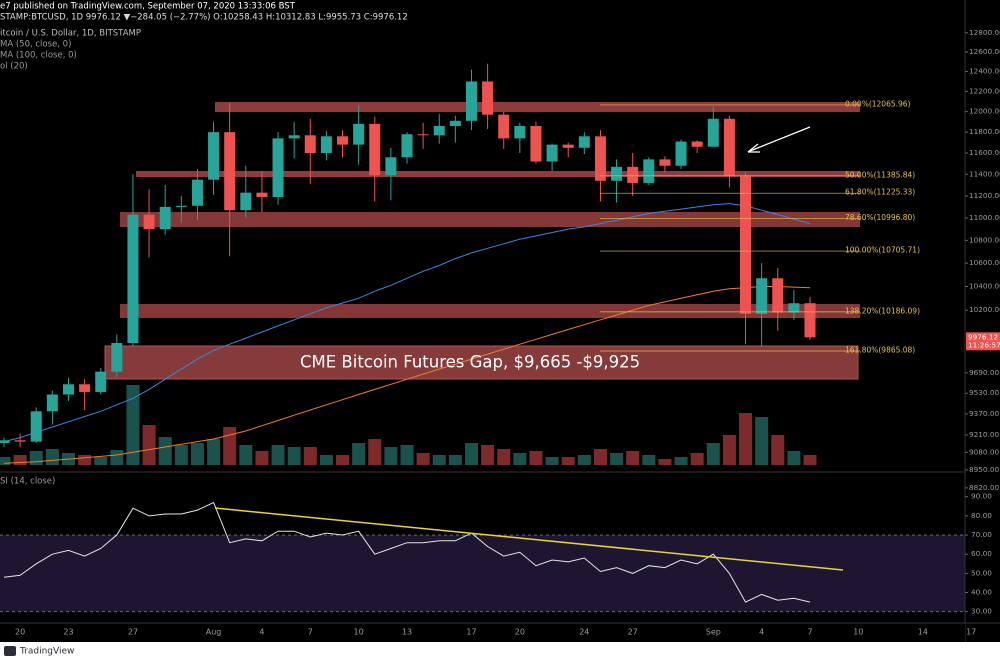 This screenshot has width=1000, height=660. What do you see at coordinates (520, 632) in the screenshot?
I see `x-tick-label: 20` at bounding box center [520, 632].